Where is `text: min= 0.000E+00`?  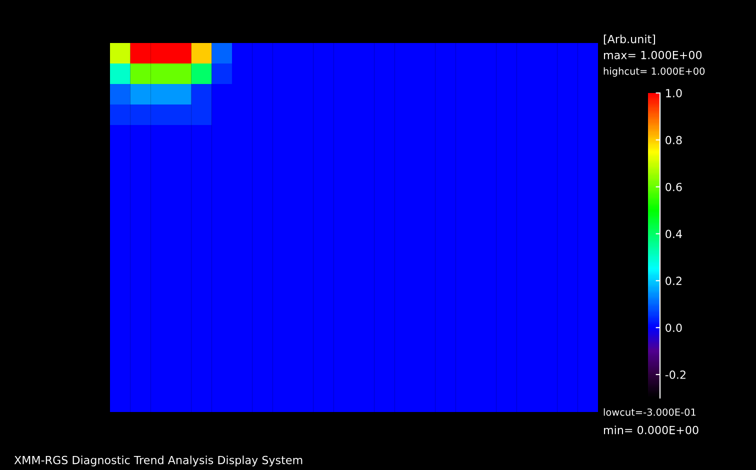
text: min= 0.000E+00 is located at coordinates (651, 430).